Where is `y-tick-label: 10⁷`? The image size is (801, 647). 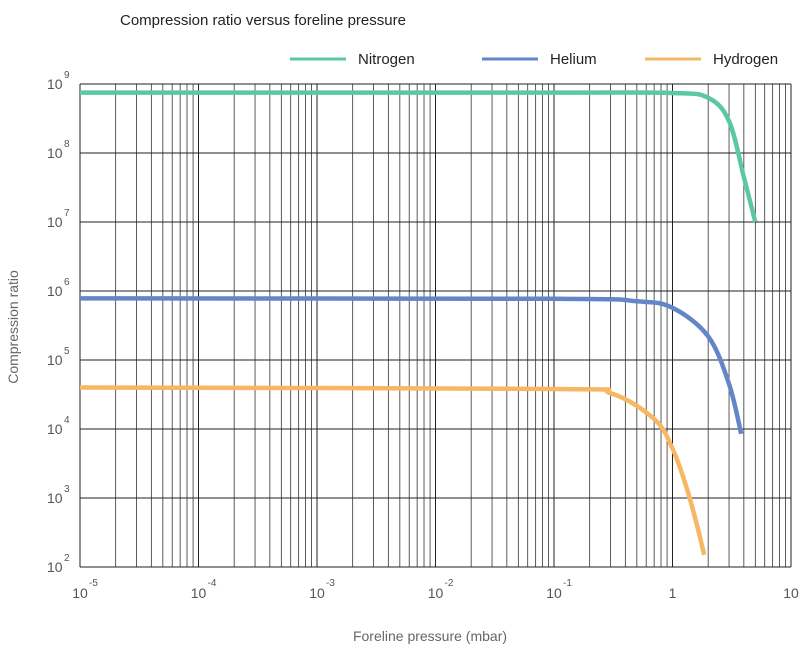 y-tick-label: 10⁷ is located at coordinates (58, 219).